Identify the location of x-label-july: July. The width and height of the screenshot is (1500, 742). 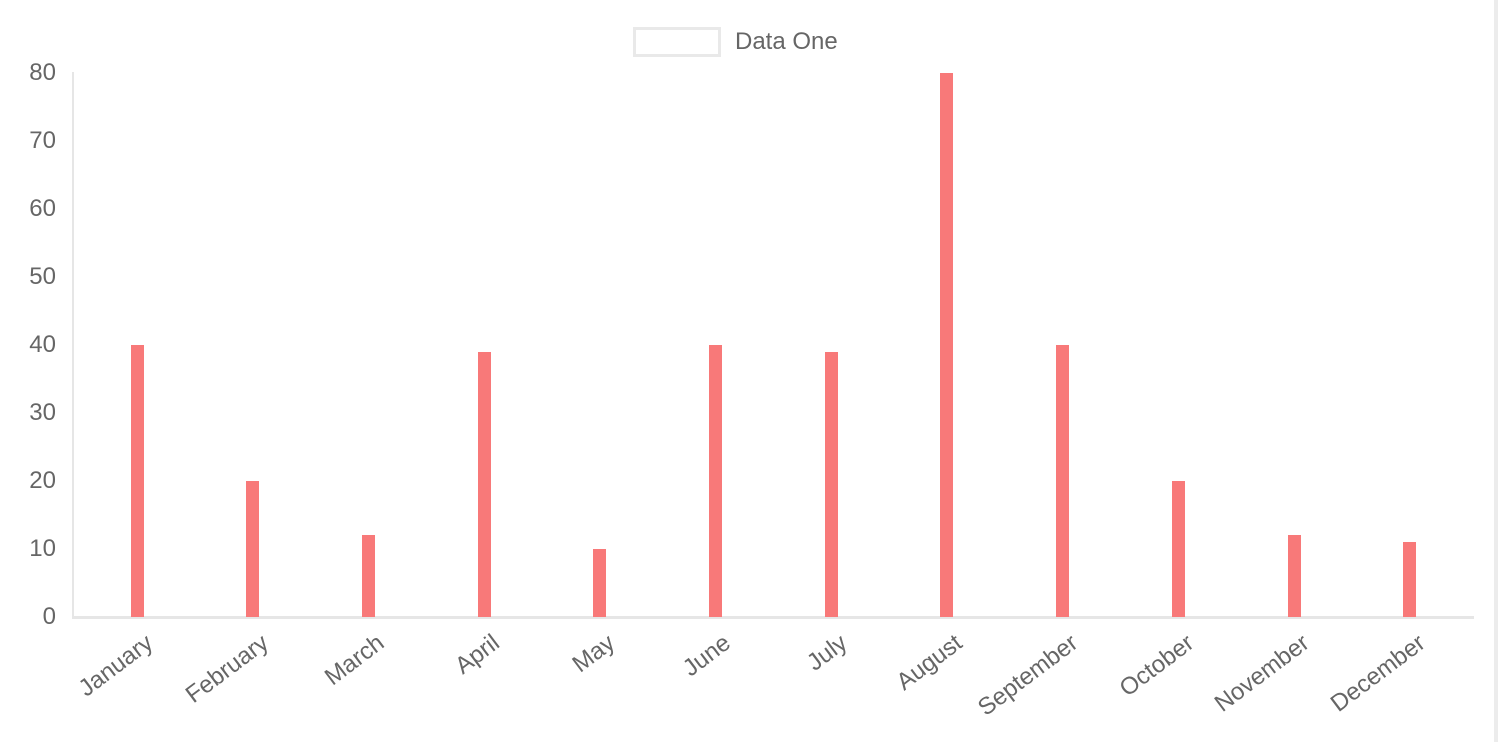
(826, 653).